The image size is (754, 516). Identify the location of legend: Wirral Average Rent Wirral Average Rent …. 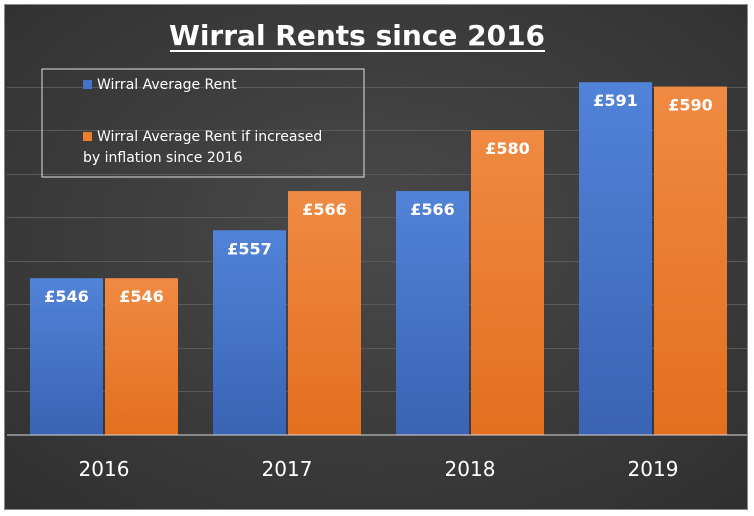
(203, 123).